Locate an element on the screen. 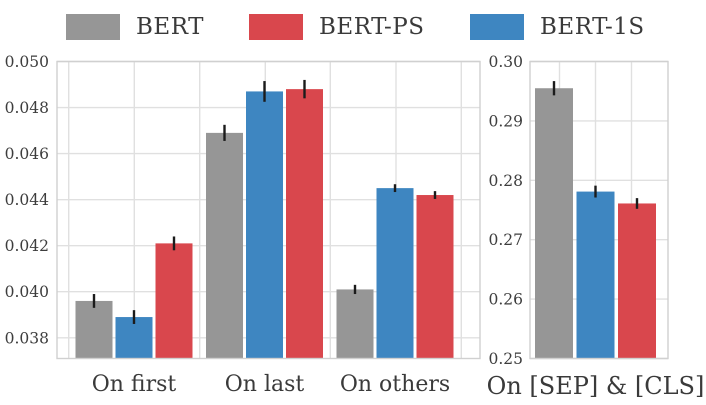 The width and height of the screenshot is (706, 405). y-tick-label: 0.046 is located at coordinates (27, 154).